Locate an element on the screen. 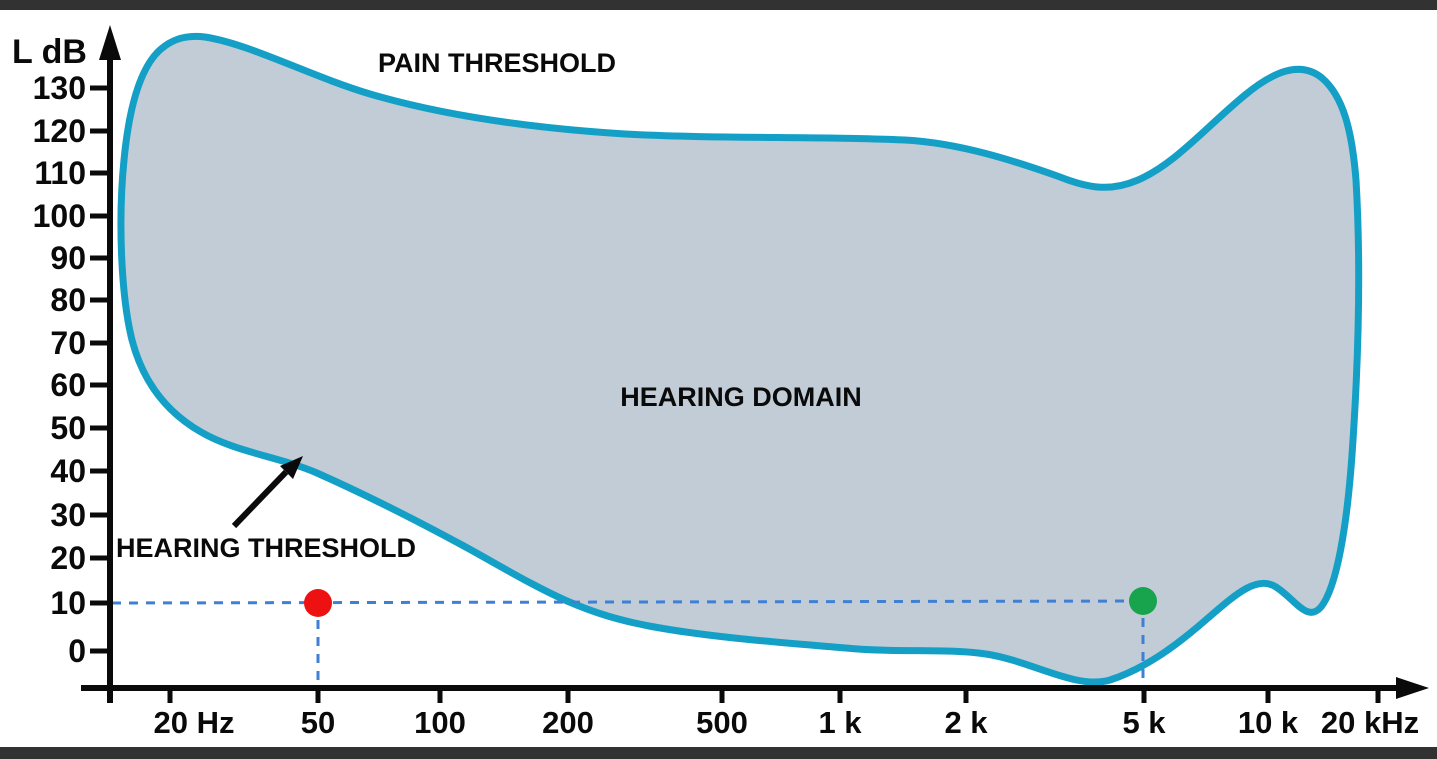  green-marker-dot is located at coordinates (1143, 601).